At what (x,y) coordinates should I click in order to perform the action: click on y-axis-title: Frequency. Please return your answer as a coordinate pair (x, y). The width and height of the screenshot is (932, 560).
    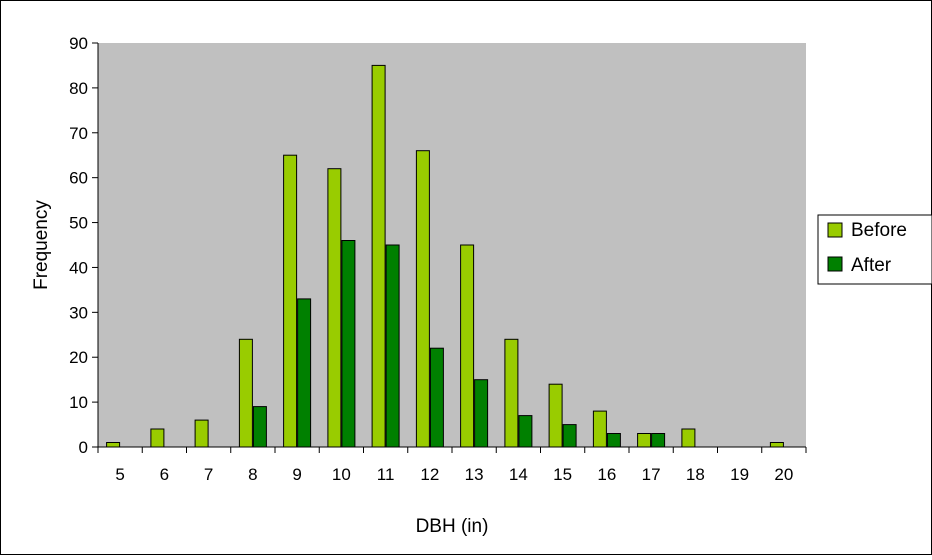
    Looking at the image, I should click on (41, 245).